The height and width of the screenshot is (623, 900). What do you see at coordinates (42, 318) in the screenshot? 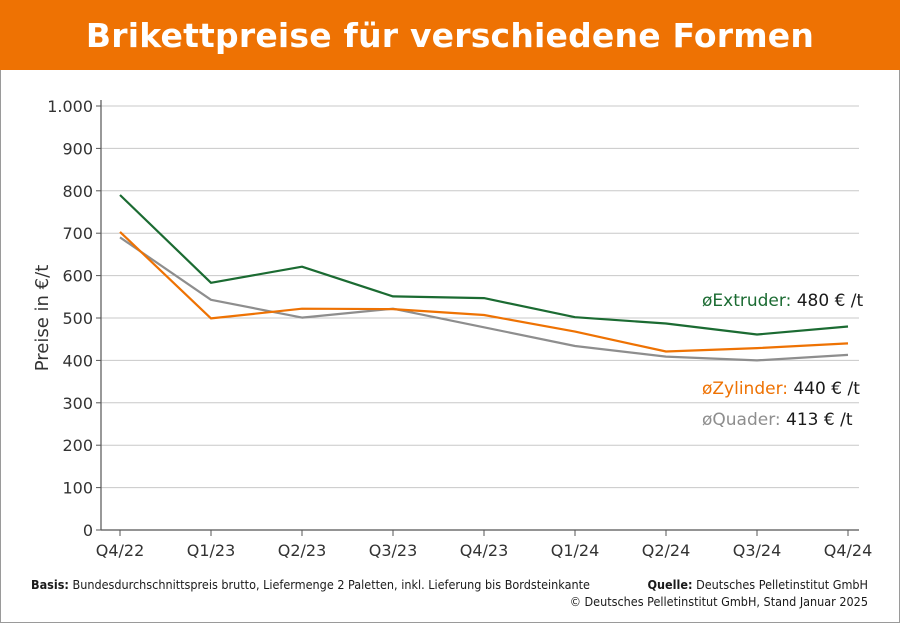
I see `y-axis-label: Preise in €/t` at bounding box center [42, 318].